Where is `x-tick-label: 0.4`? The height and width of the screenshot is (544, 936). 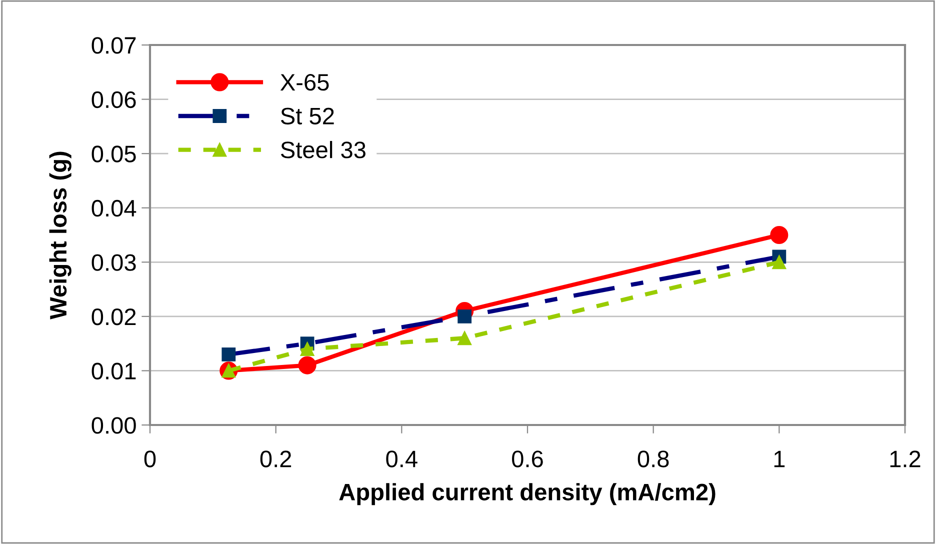 x-tick-label: 0.4 is located at coordinates (402, 459).